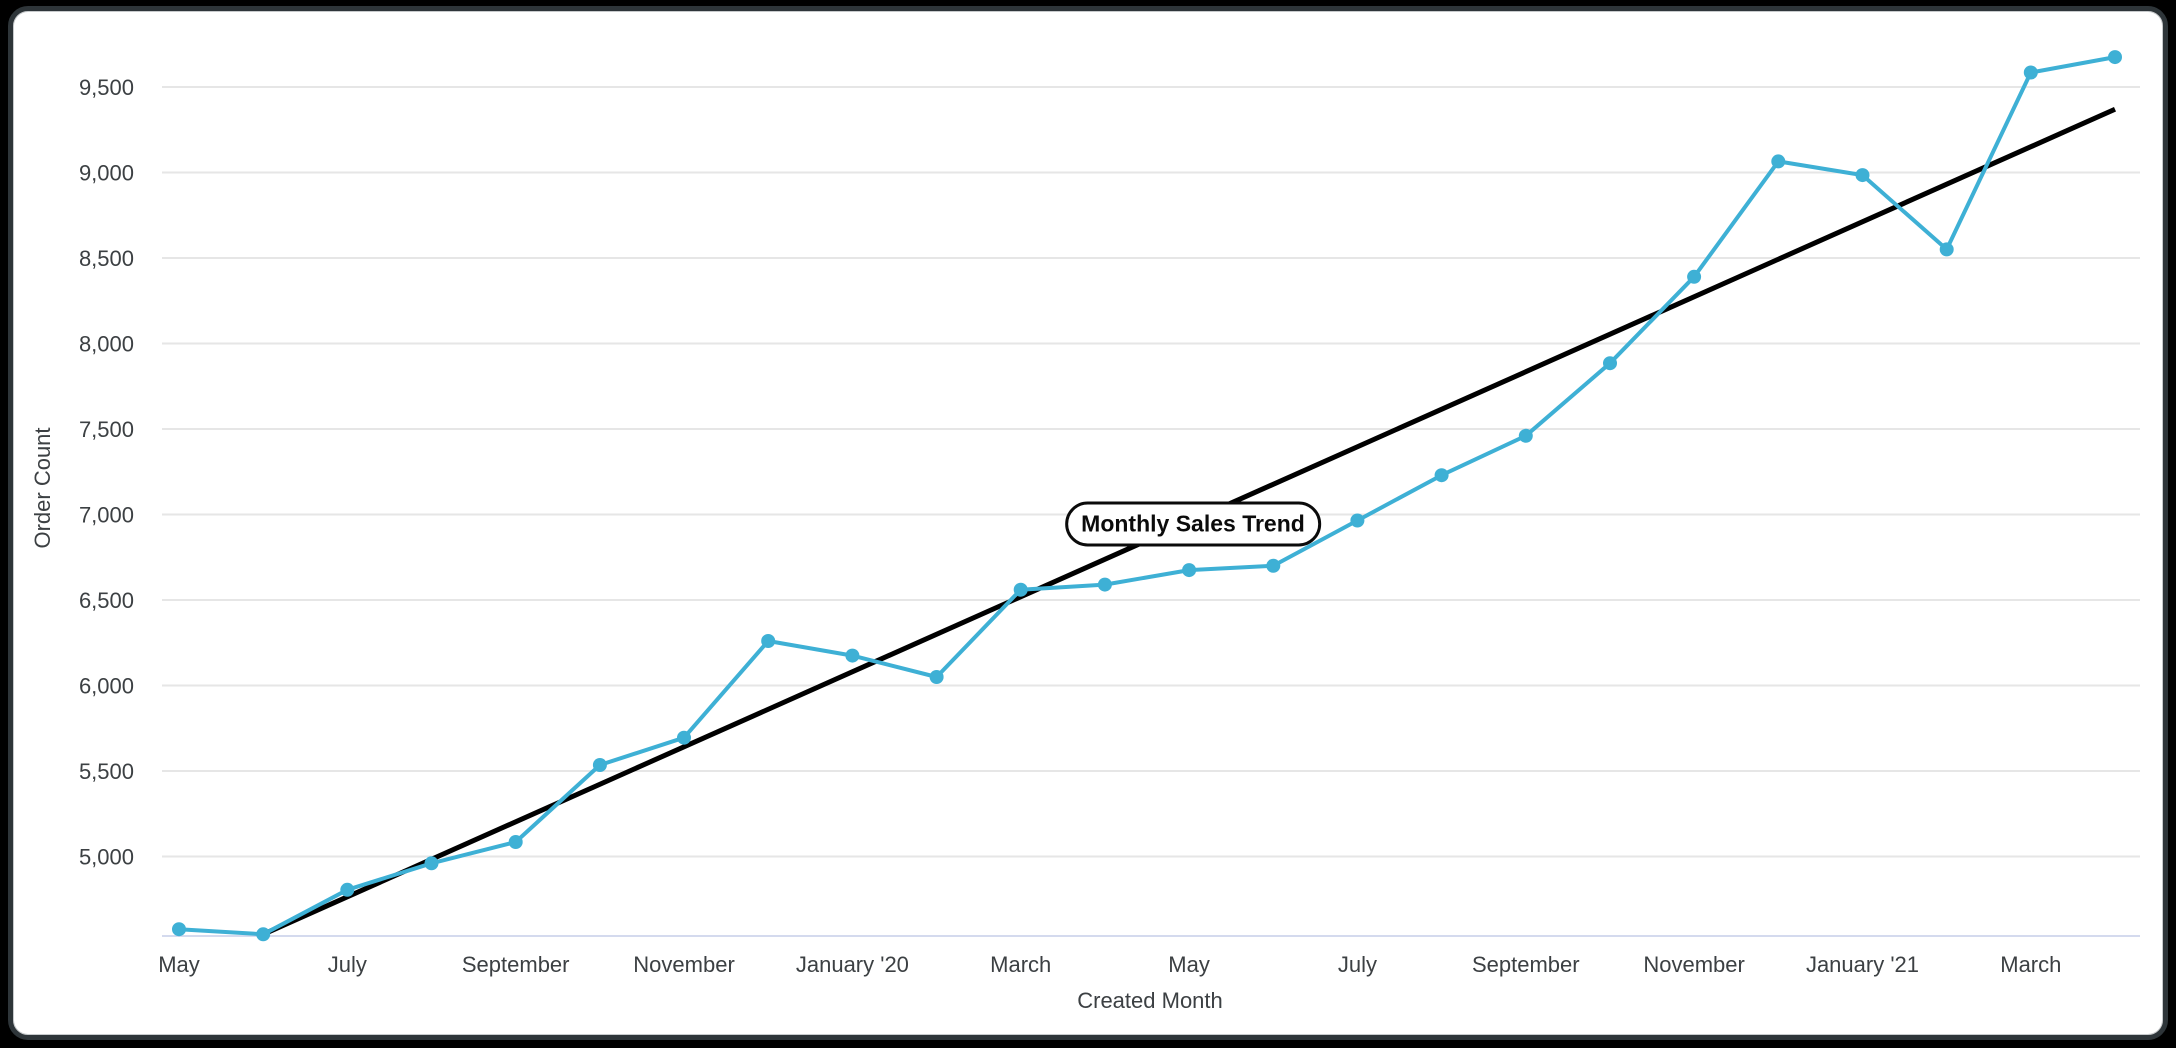  What do you see at coordinates (431, 863) in the screenshot?
I see `data-point: August '19: 4,960` at bounding box center [431, 863].